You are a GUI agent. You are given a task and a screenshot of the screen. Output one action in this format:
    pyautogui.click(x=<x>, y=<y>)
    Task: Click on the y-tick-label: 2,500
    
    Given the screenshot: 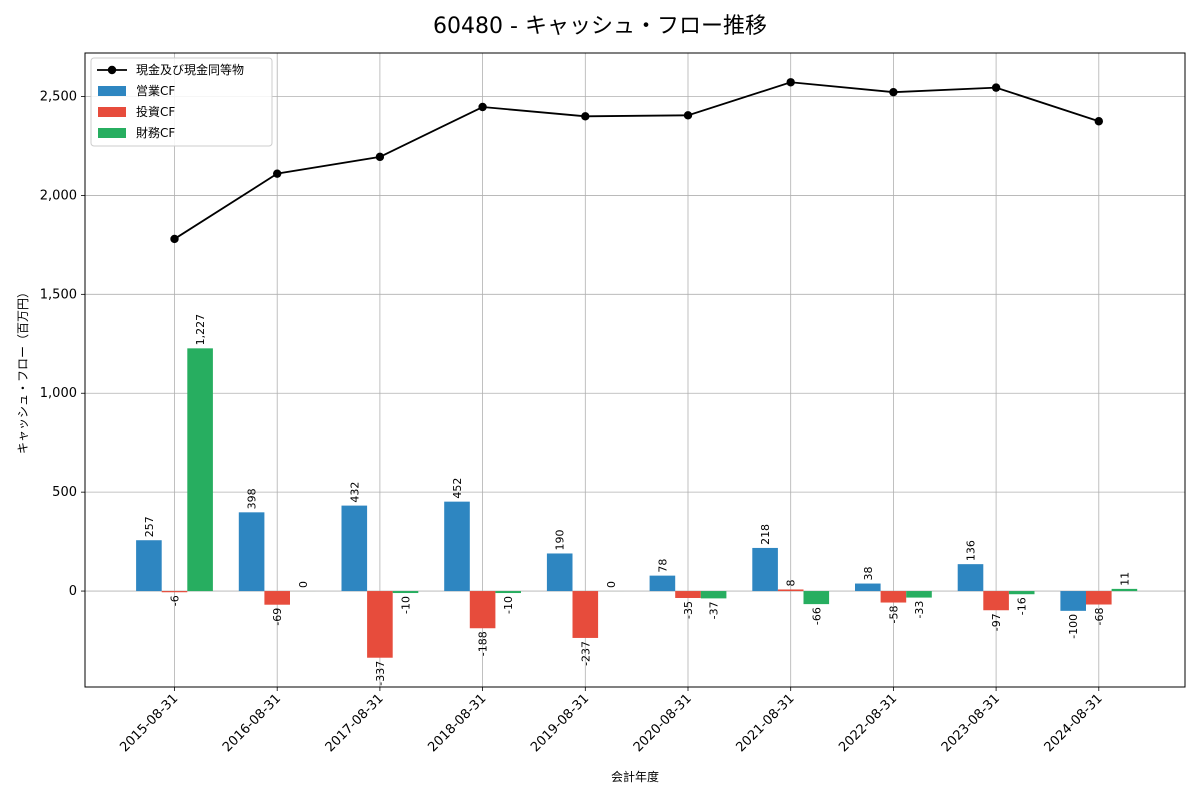 What is the action you would take?
    pyautogui.click(x=58, y=97)
    